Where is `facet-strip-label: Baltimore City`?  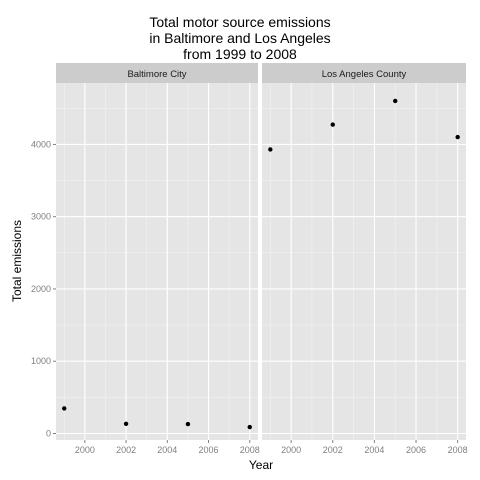 facet-strip-label: Baltimore City is located at coordinates (156, 74).